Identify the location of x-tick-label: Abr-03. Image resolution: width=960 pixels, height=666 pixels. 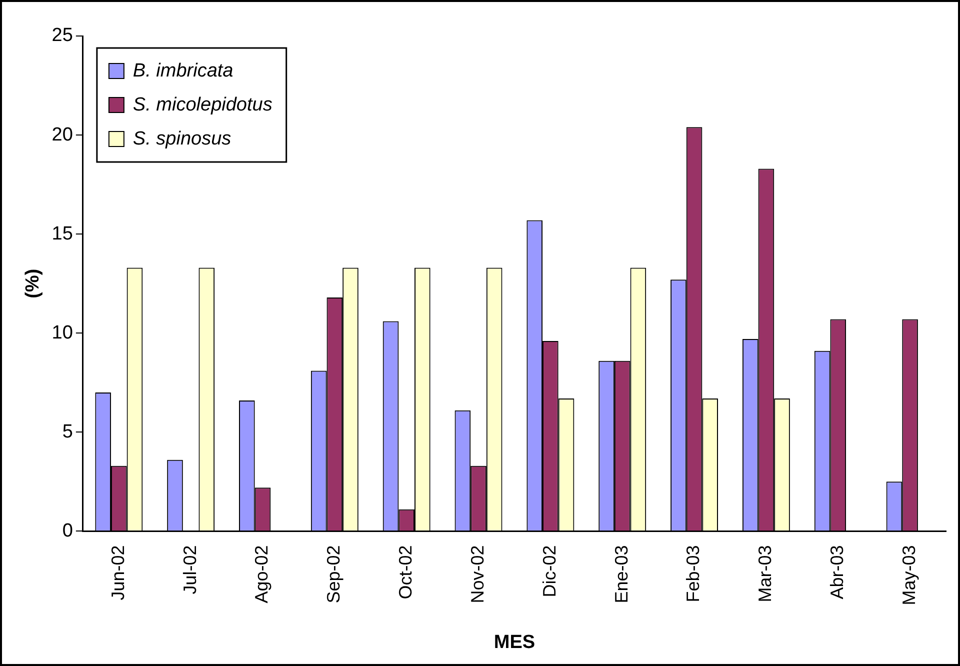
(837, 572).